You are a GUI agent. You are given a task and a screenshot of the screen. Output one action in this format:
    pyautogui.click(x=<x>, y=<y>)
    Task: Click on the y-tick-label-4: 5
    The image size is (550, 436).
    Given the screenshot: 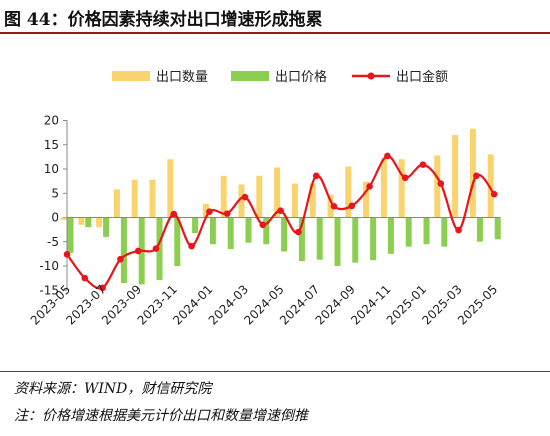 What is the action you would take?
    pyautogui.click(x=55, y=193)
    